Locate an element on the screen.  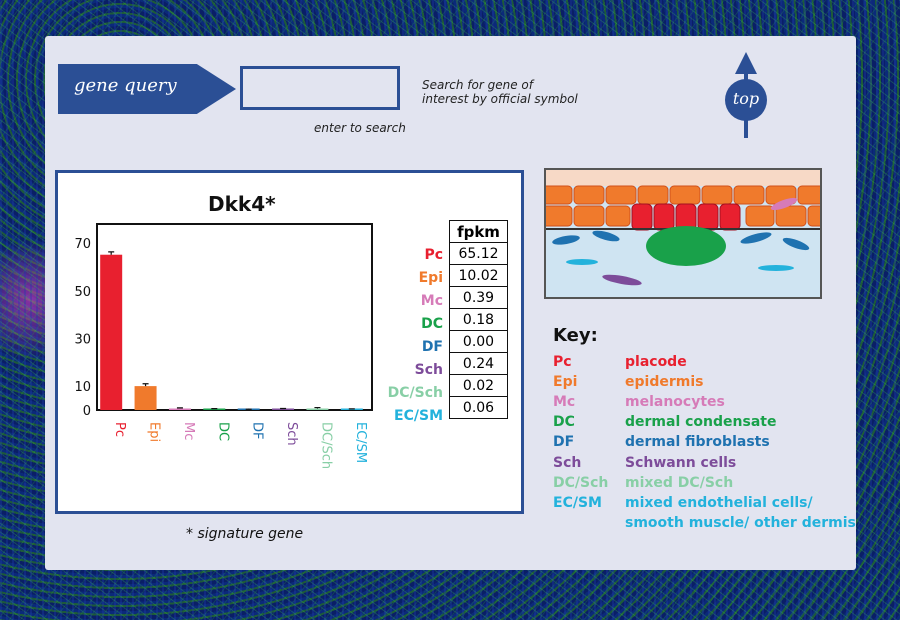
x-tick-label: DC is located at coordinates (222, 431).